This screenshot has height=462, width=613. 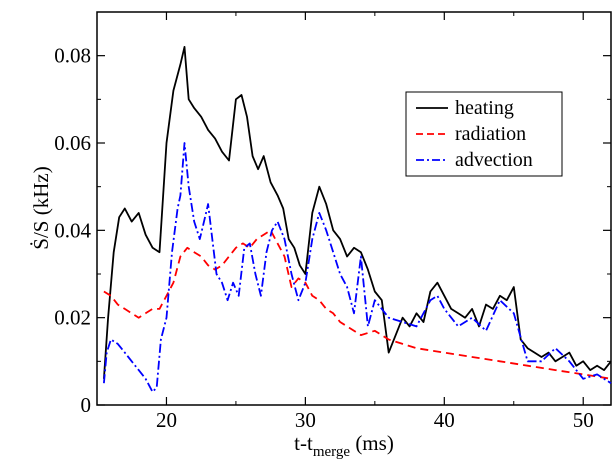 What do you see at coordinates (166, 420) in the screenshot?
I see `x-tick-label-20: 20` at bounding box center [166, 420].